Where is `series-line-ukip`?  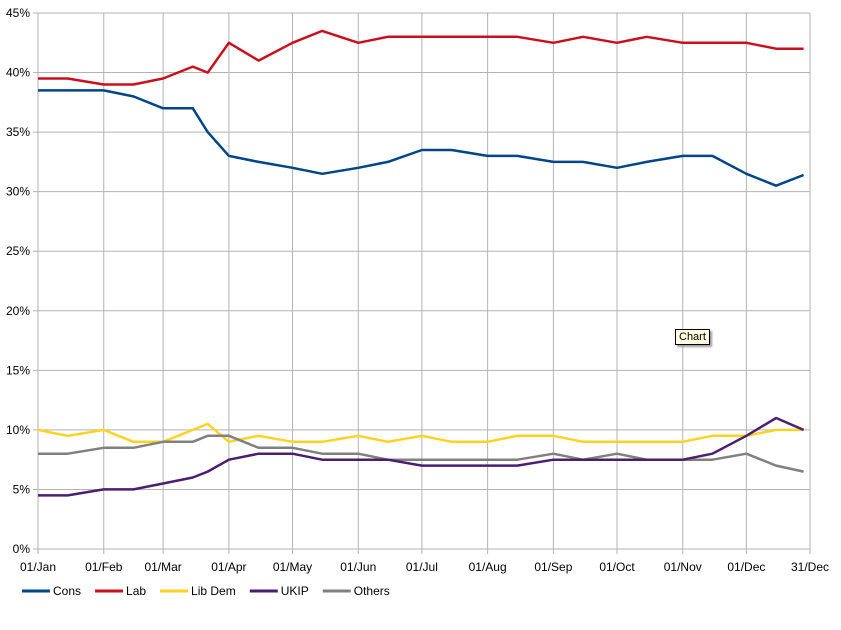 series-line-ukip is located at coordinates (421, 456).